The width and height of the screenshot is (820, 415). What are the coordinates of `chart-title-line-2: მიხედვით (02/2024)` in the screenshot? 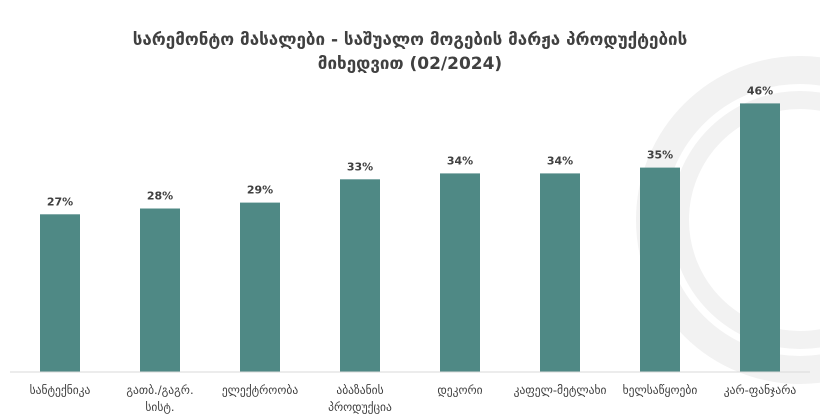 It's located at (410, 64).